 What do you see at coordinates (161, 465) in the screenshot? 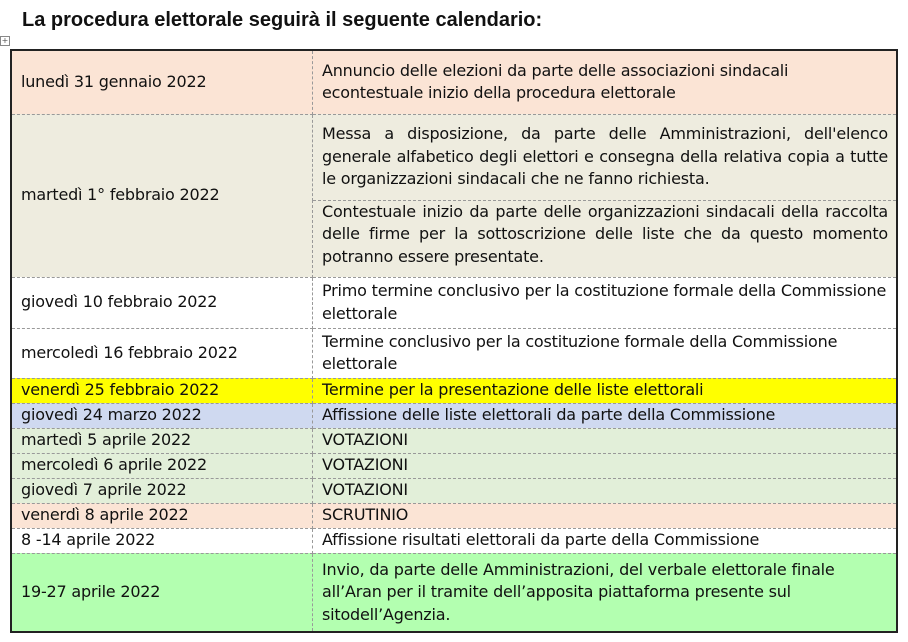
I see `date-cell: mercoledì 6 aprile 2022` at bounding box center [161, 465].